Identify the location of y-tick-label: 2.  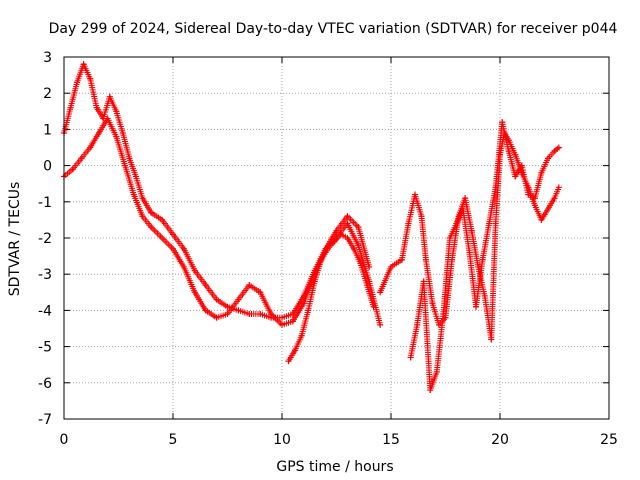
(47, 94).